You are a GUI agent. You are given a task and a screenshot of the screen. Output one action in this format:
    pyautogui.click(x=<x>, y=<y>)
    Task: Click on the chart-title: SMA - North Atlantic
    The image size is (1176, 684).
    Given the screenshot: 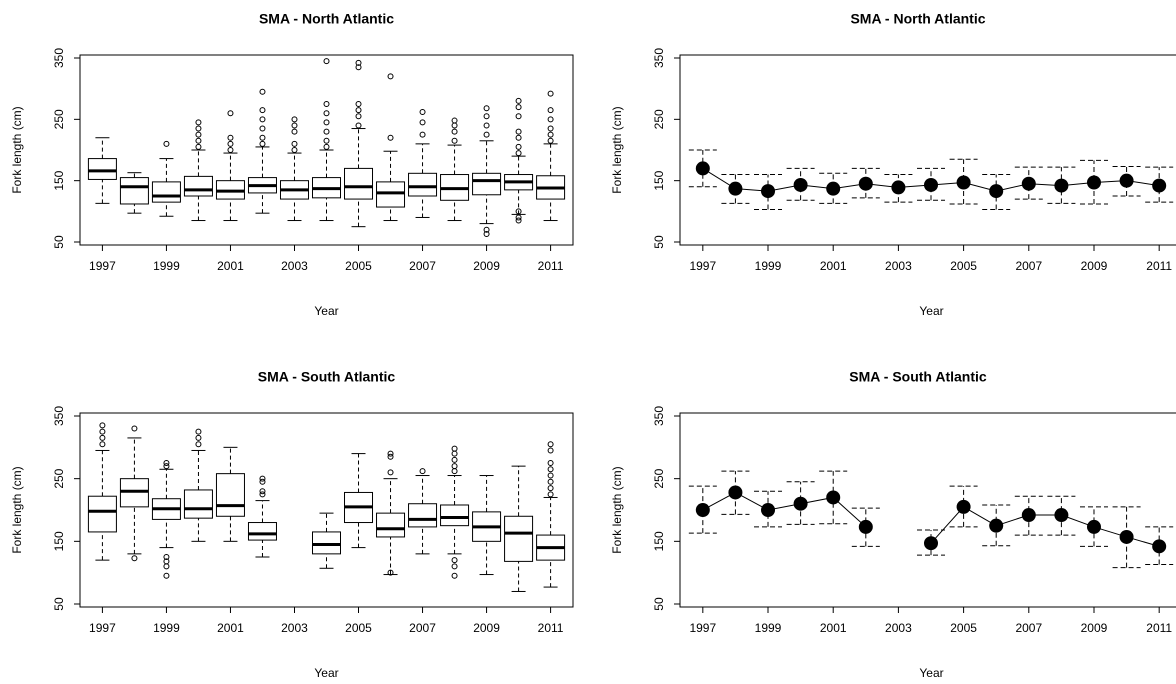 What is the action you would take?
    pyautogui.click(x=917, y=19)
    